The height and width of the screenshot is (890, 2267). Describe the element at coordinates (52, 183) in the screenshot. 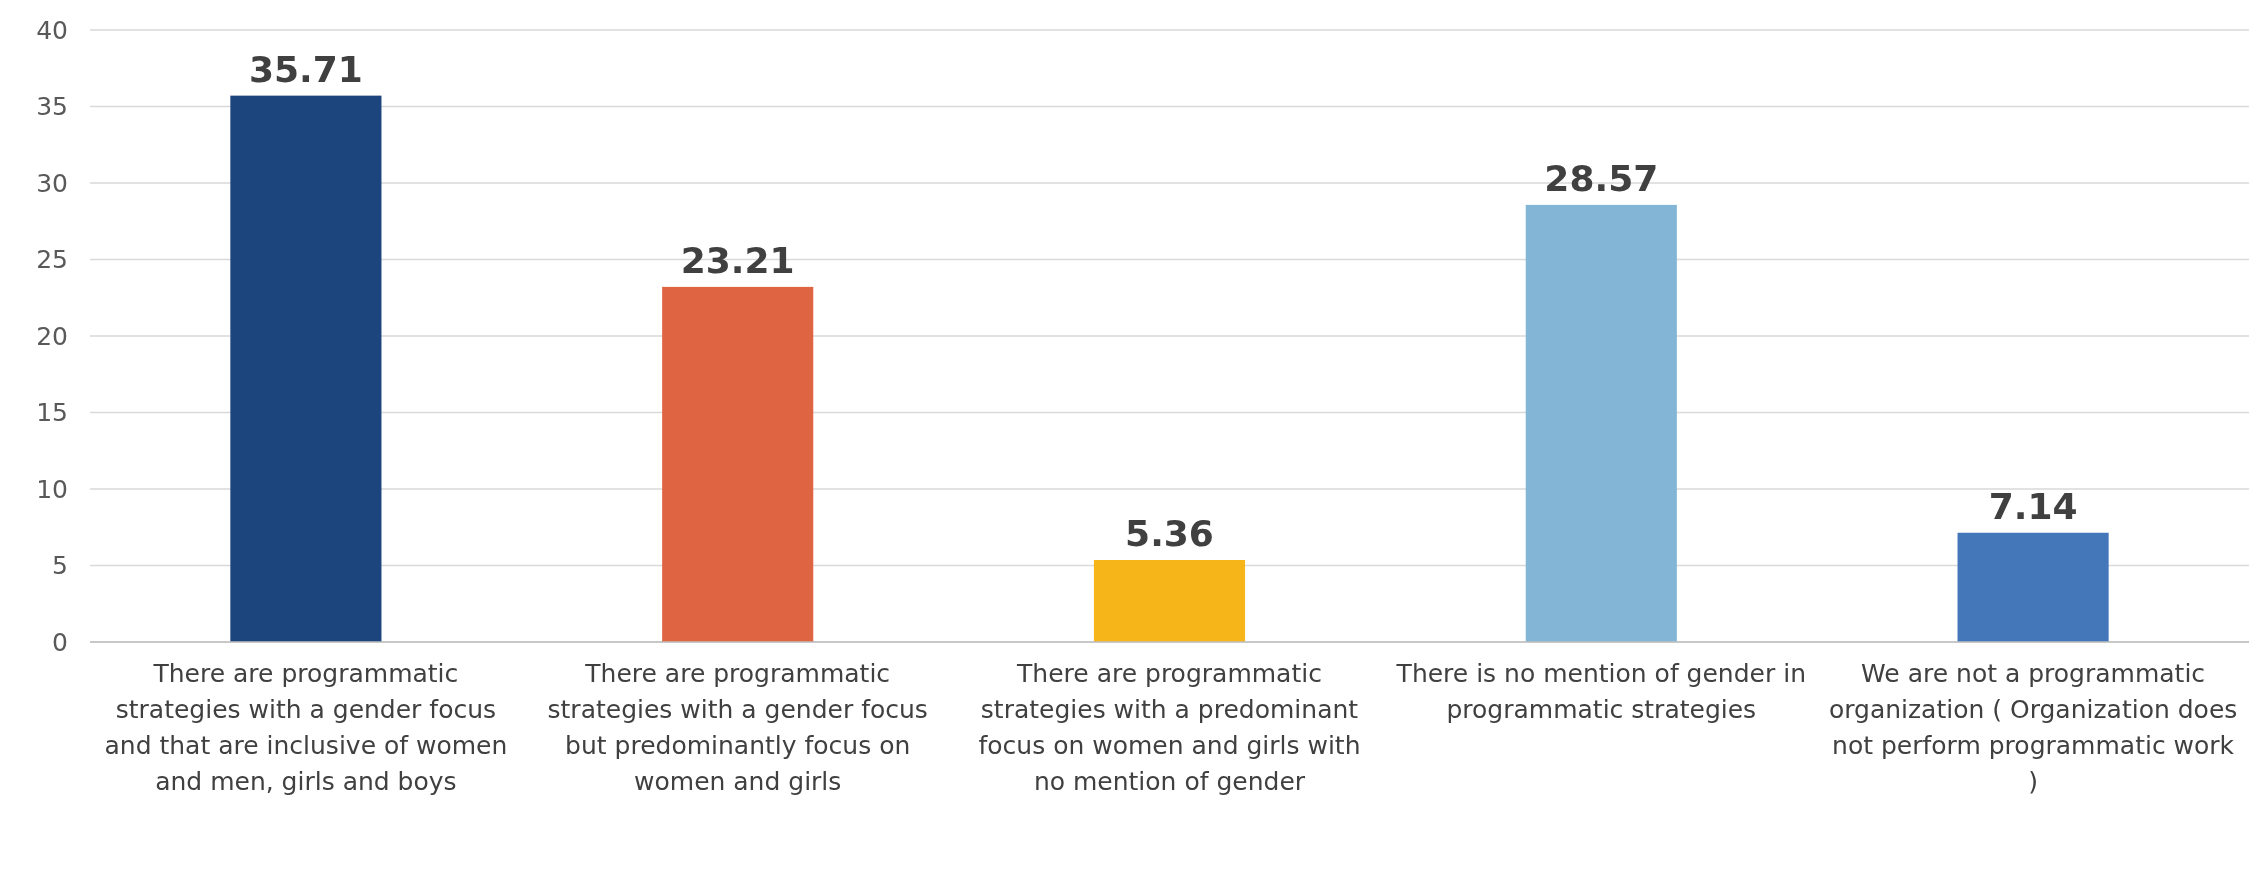

I see `y-tick-label: 30` at that location.